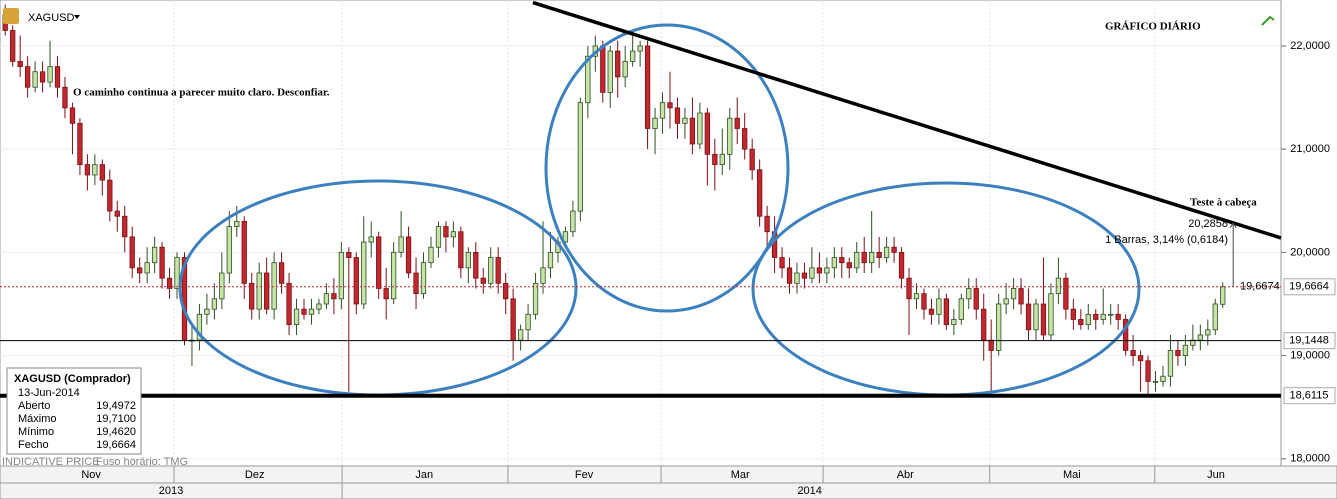  I want to click on callout-title: Teste à cabeça, so click(1223, 203).